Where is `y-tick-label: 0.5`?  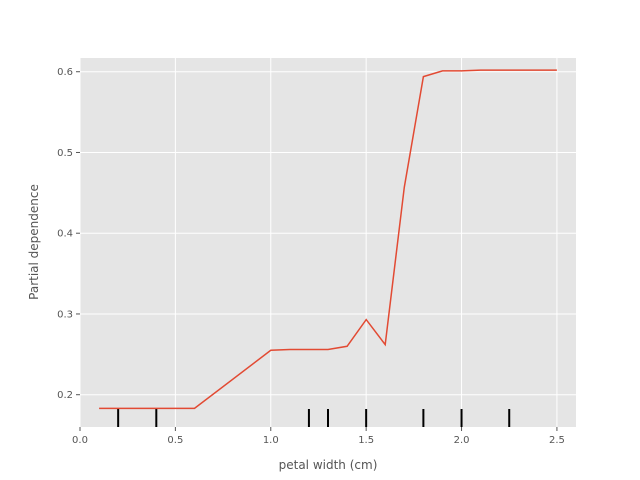
y-tick-label: 0.5 is located at coordinates (65, 153).